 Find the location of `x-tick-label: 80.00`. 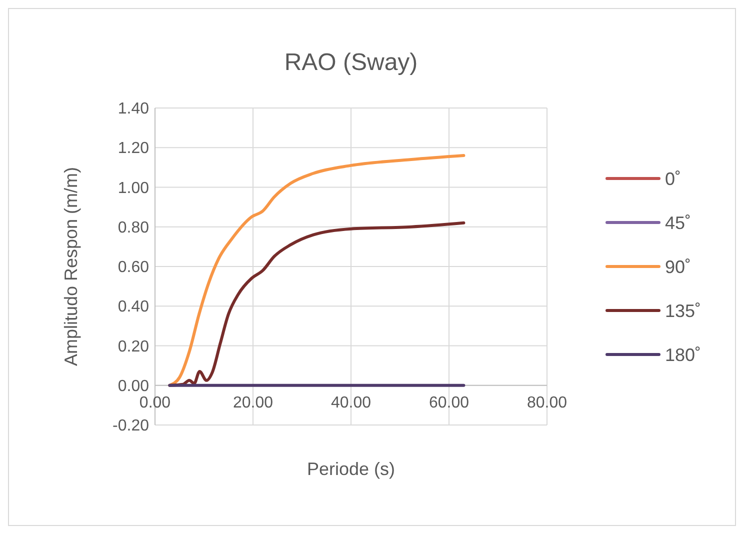

x-tick-label: 80.00 is located at coordinates (547, 403).